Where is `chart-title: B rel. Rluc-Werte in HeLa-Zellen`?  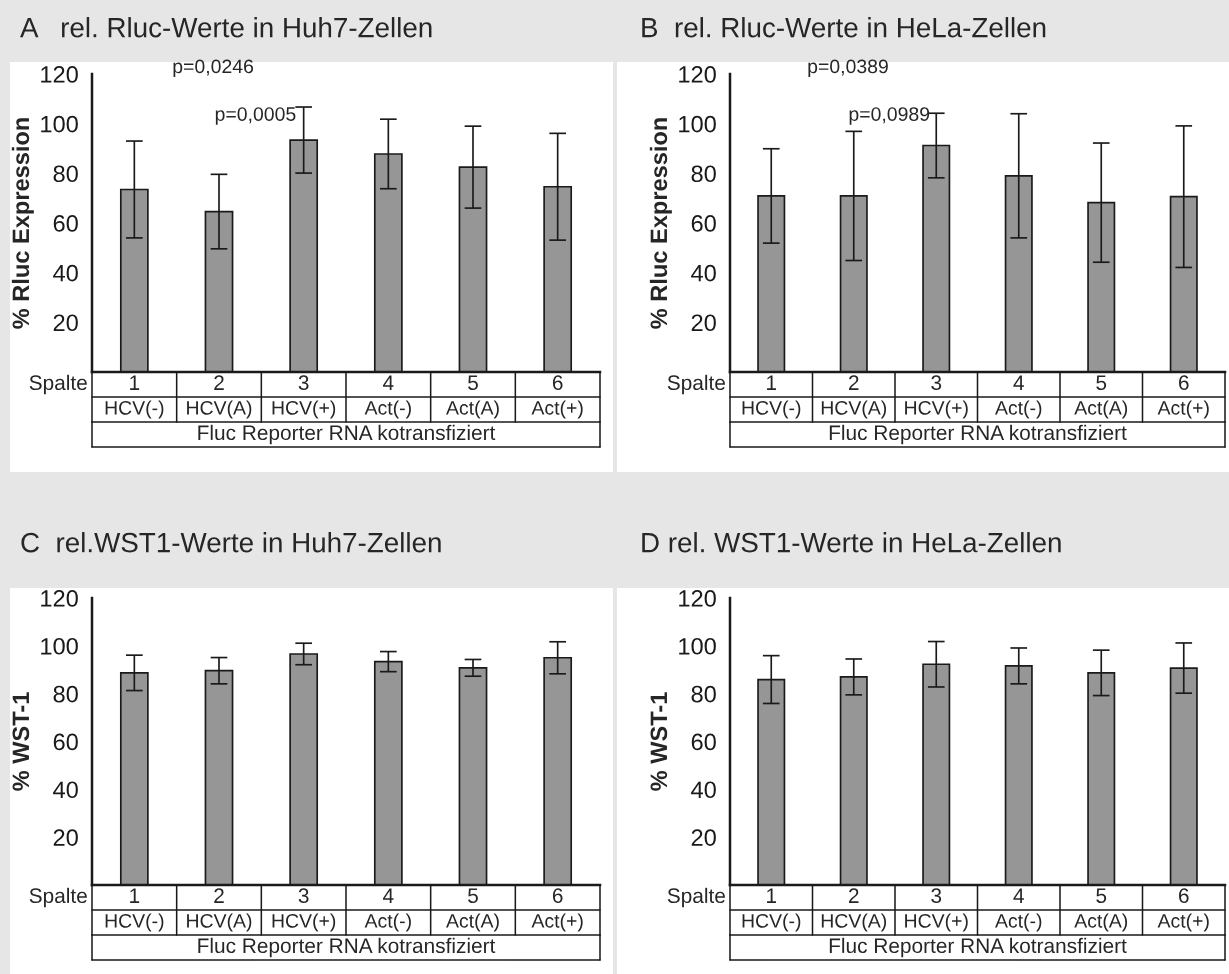
chart-title: B rel. Rluc-Werte in HeLa-Zellen is located at coordinates (844, 27).